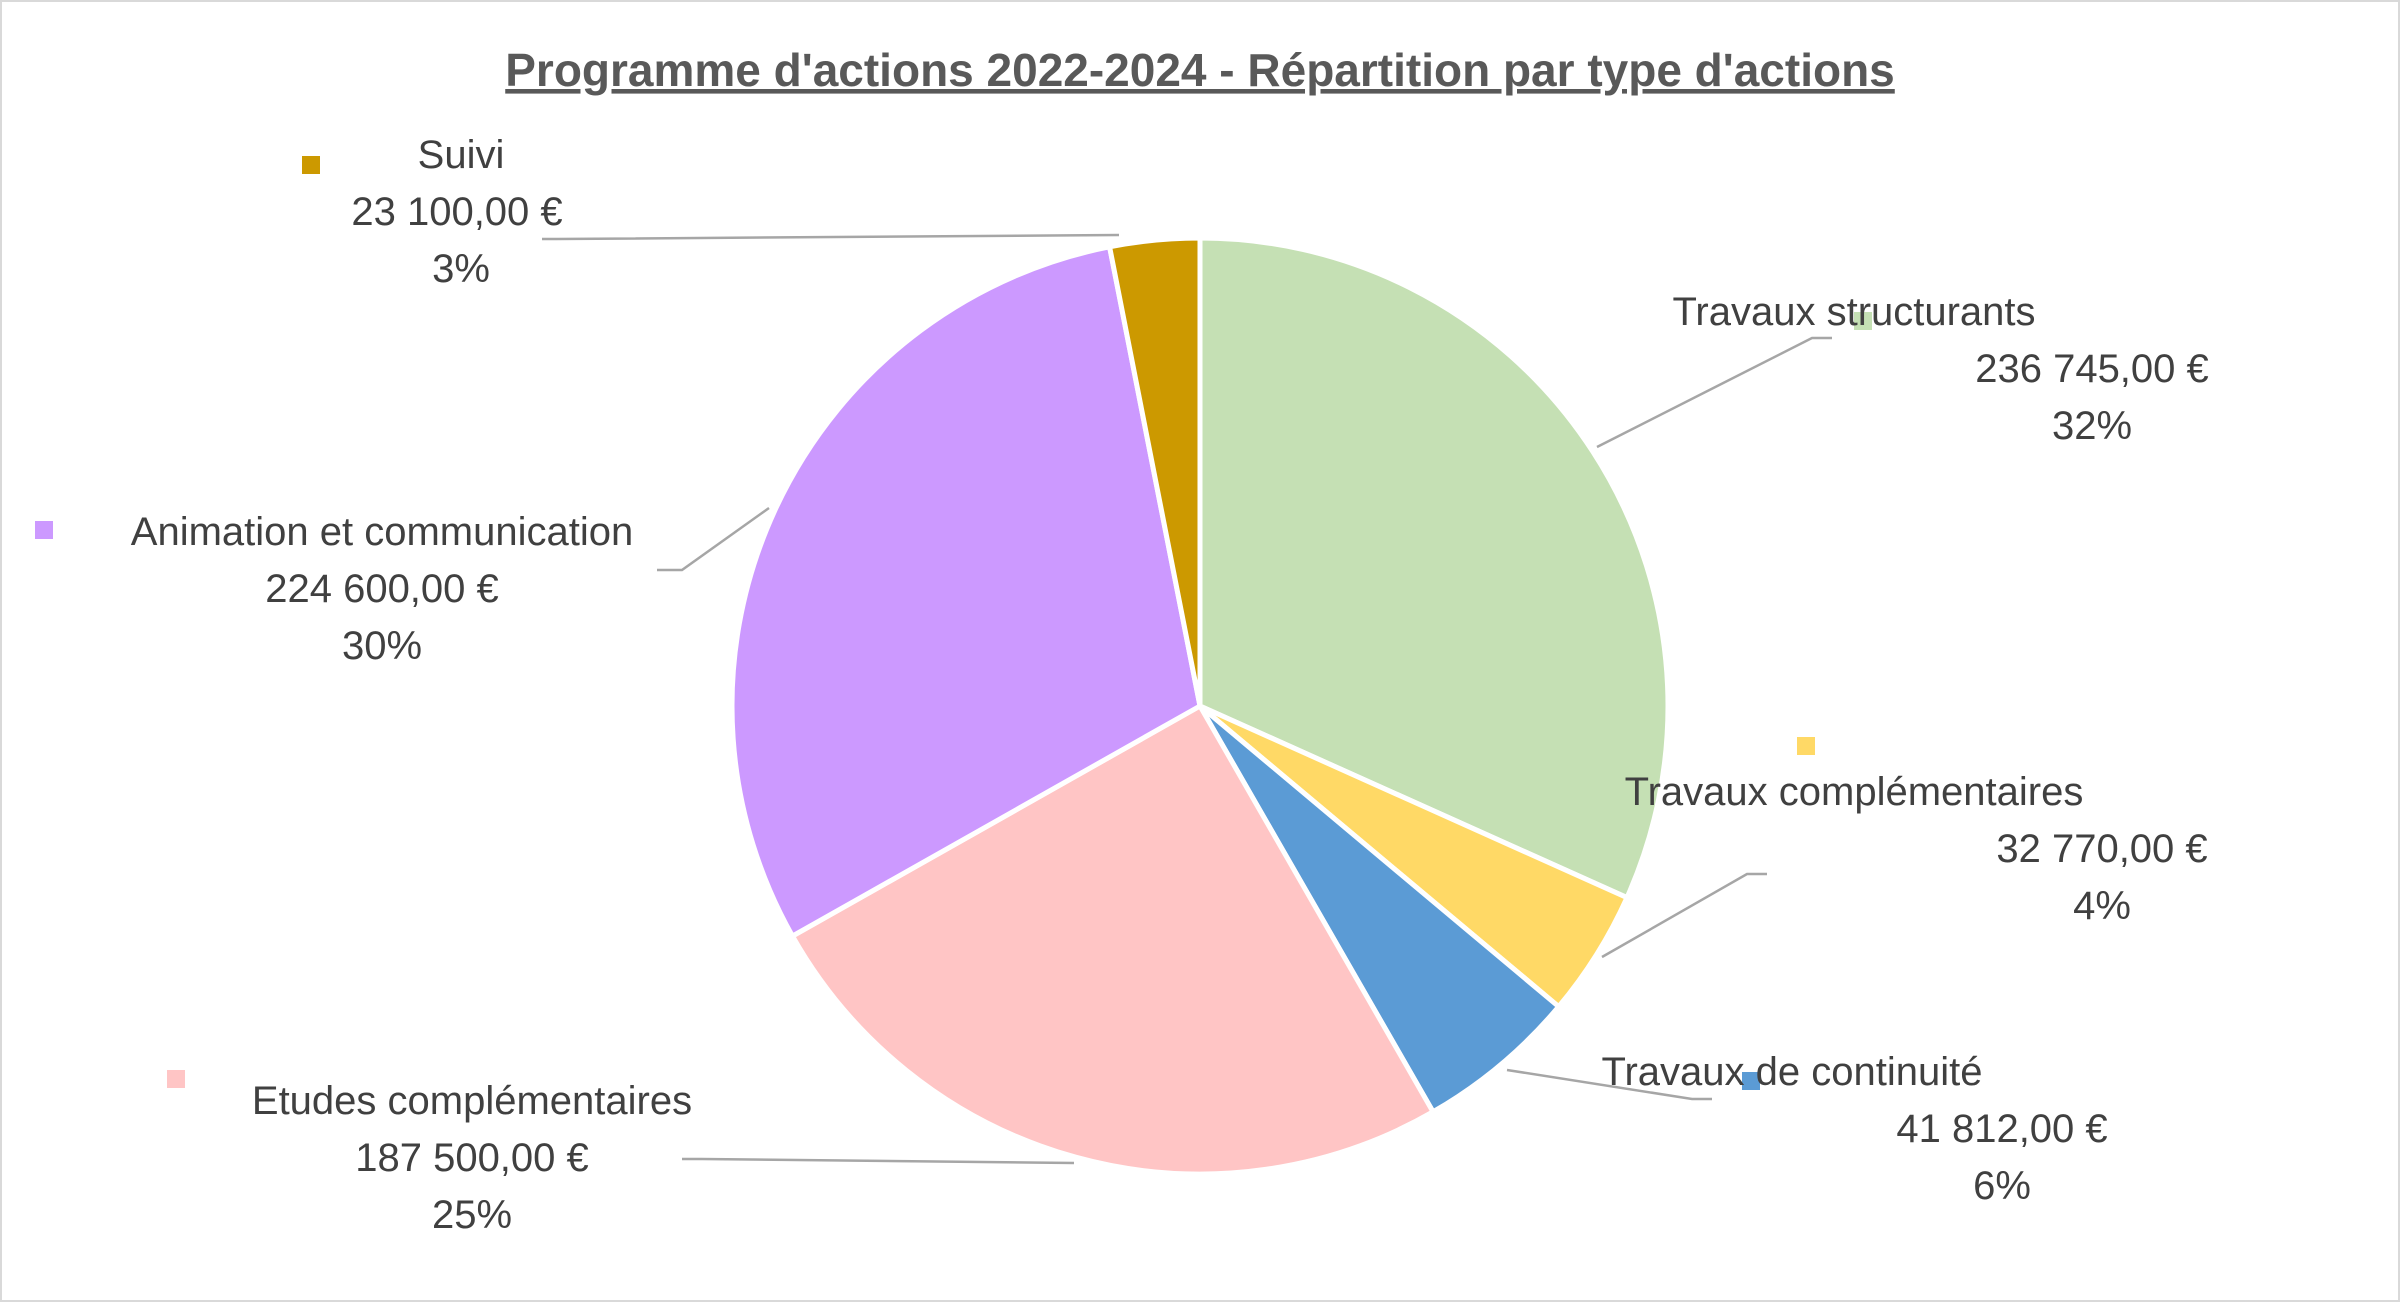 Image resolution: width=2400 pixels, height=1302 pixels. What do you see at coordinates (2101, 849) in the screenshot?
I see `slice-label-value: 32 770,00 €` at bounding box center [2101, 849].